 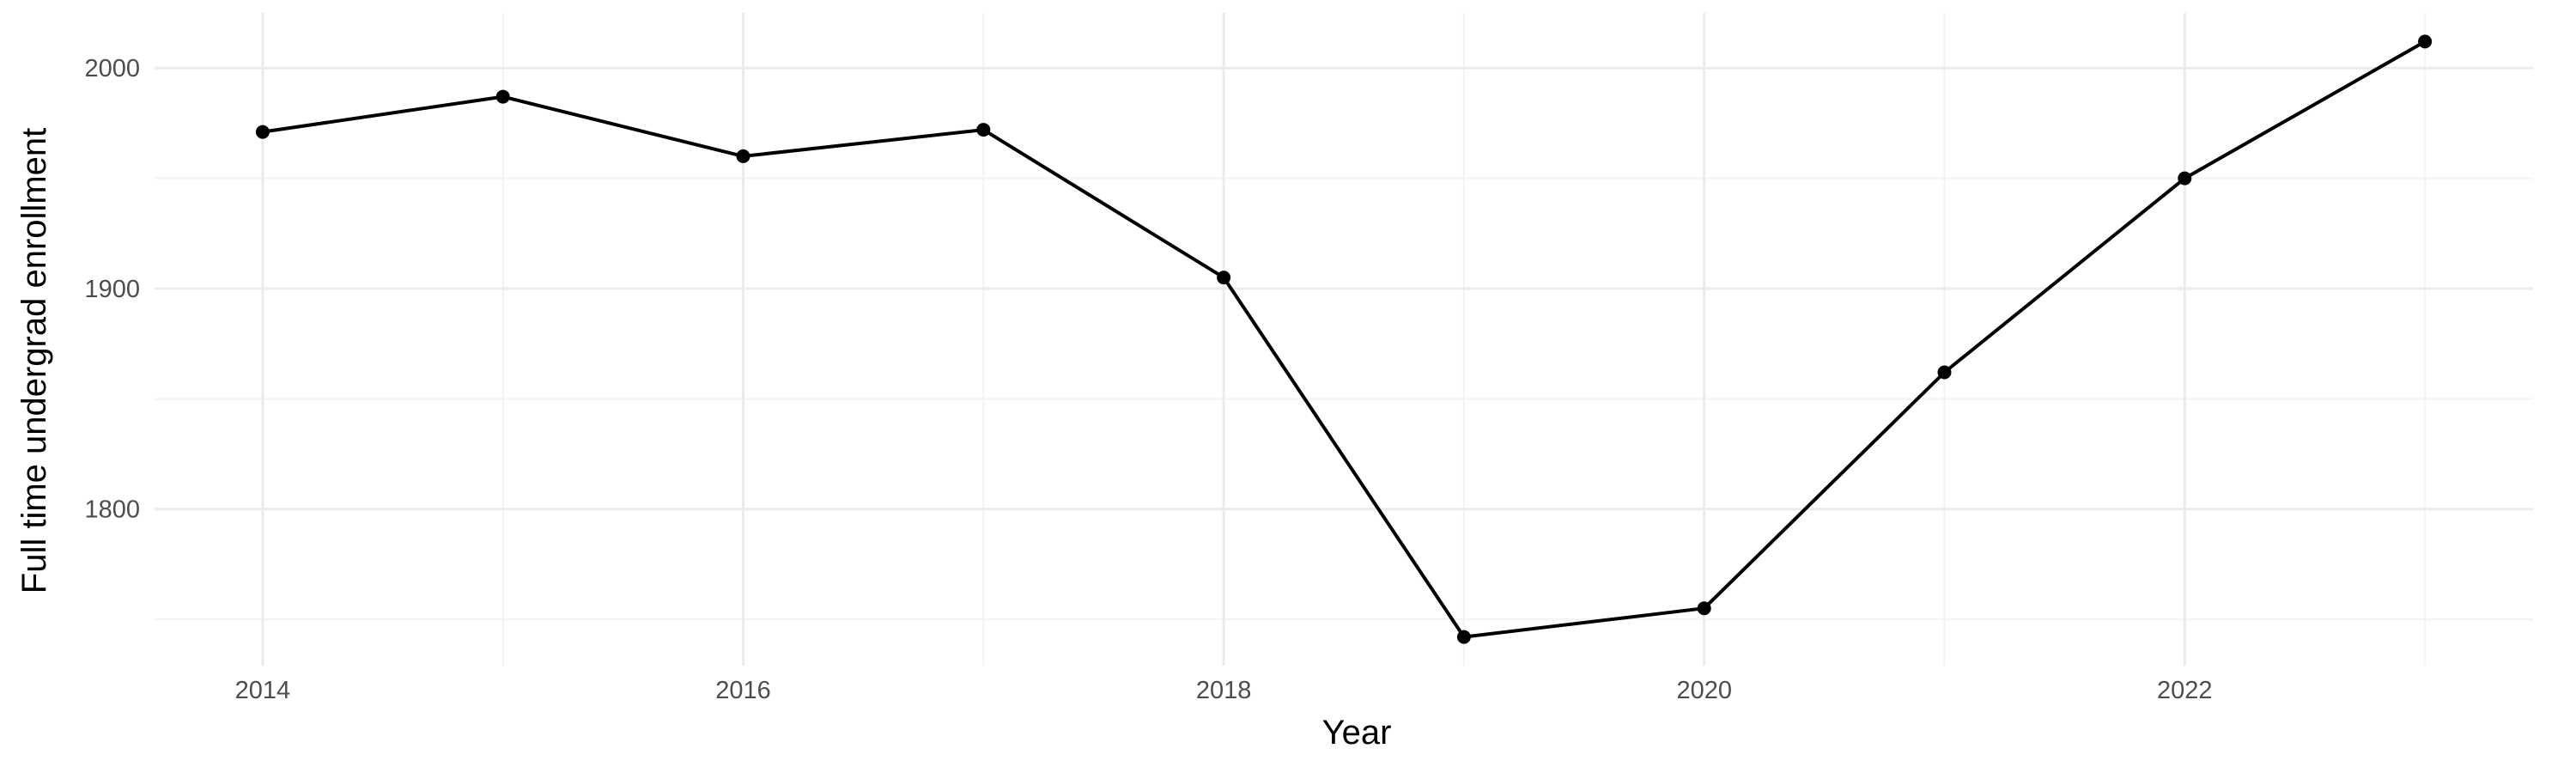 I want to click on y-tick-label: 2000, so click(x=112, y=68).